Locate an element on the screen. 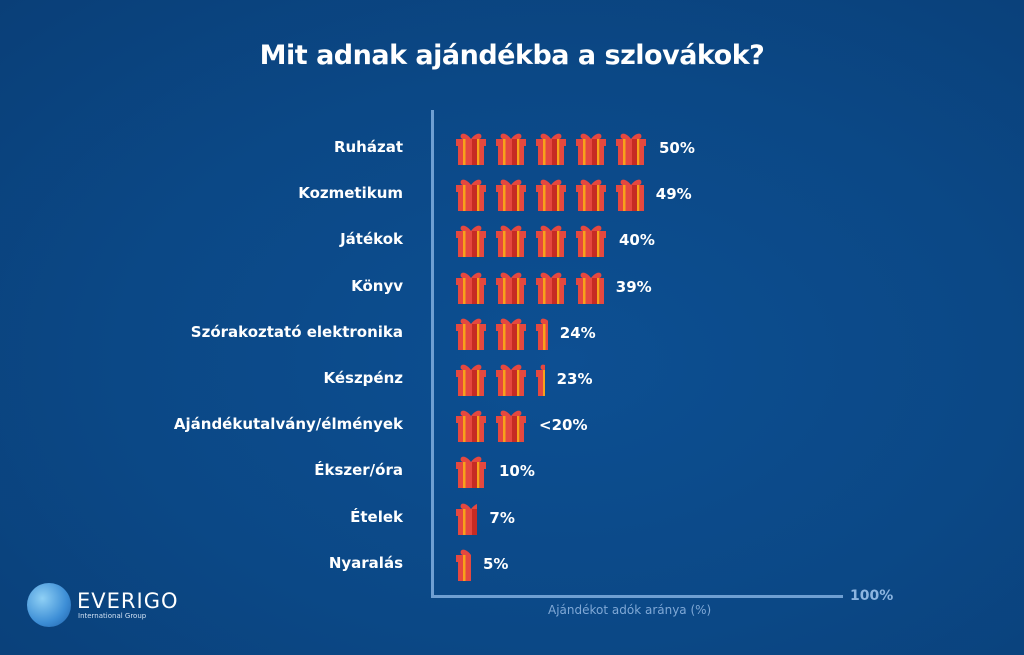 The height and width of the screenshot is (655, 1024). value-label: 7% is located at coordinates (502, 517).